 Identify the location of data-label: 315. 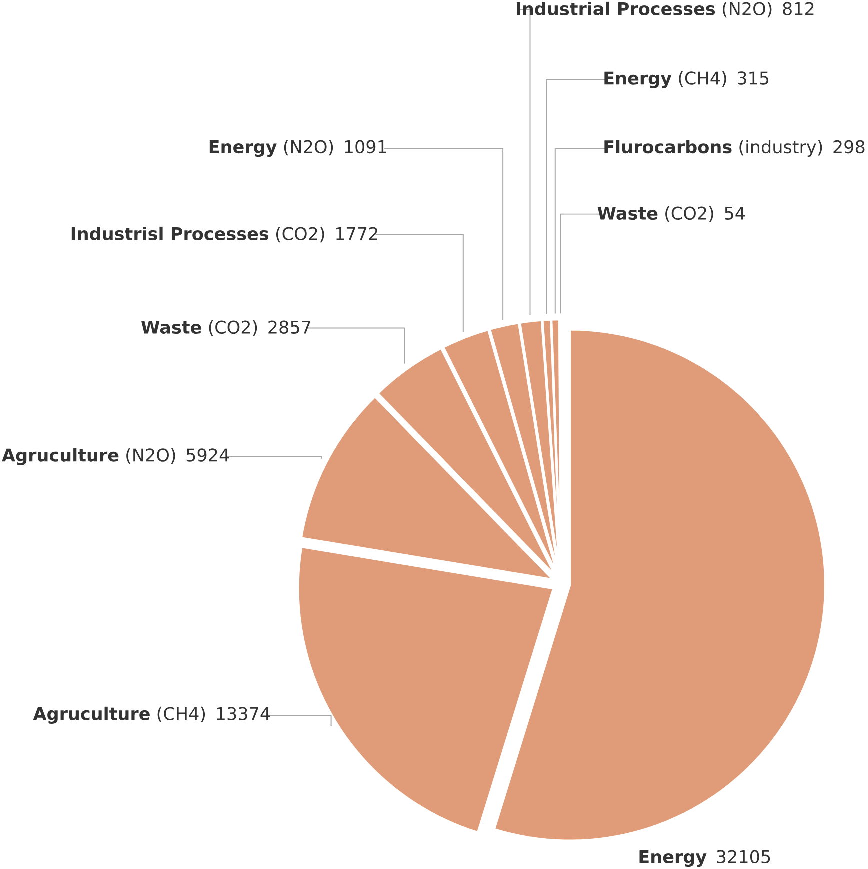
(753, 78).